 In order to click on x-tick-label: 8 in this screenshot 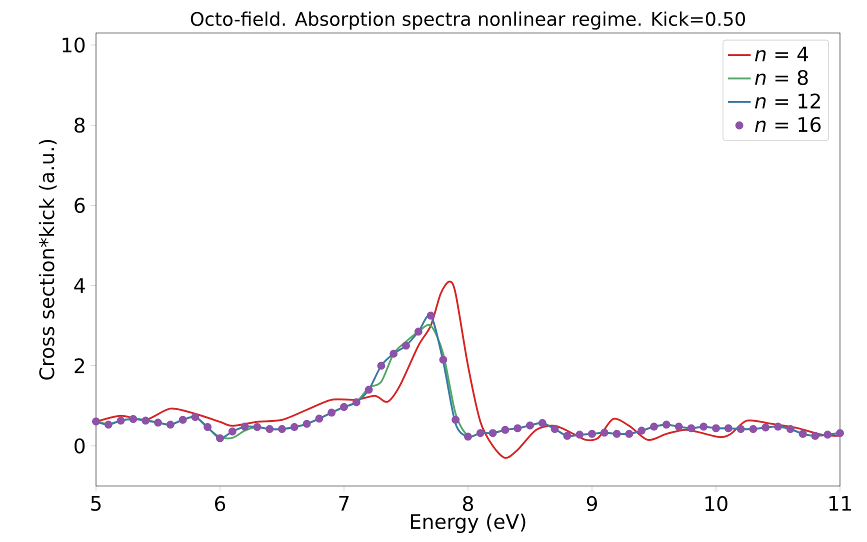, I will do `click(468, 504)`.